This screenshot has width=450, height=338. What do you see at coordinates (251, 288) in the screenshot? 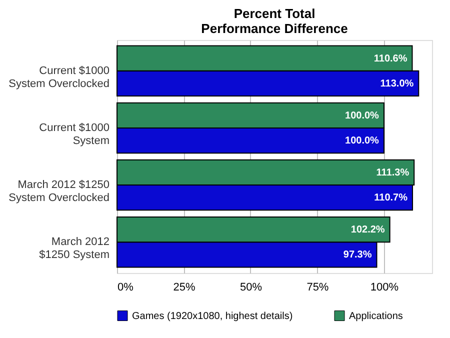
I see `x-tick-label: 50%` at bounding box center [251, 288].